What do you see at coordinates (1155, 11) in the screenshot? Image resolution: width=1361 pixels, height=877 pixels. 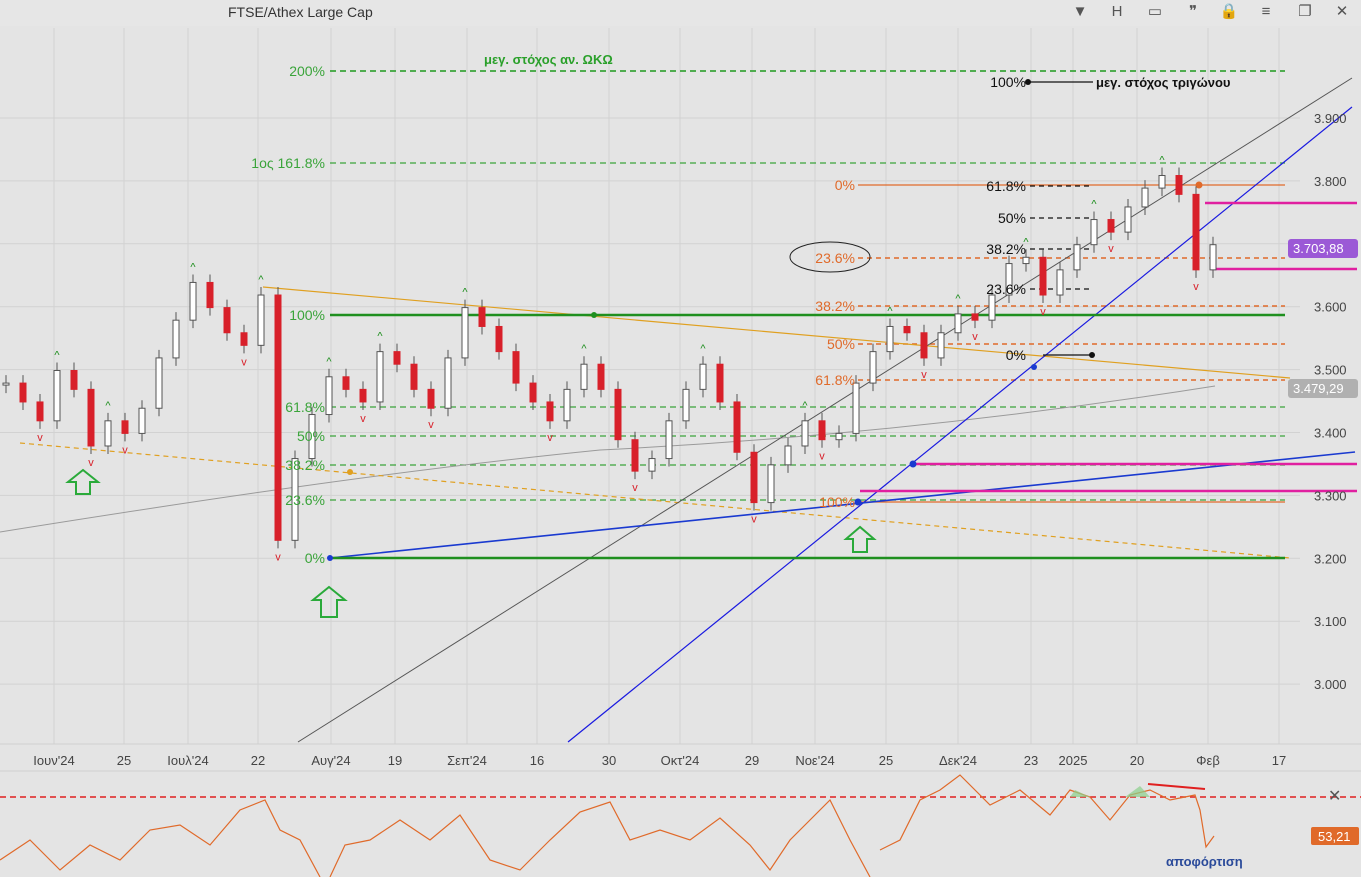 I see `panel-icon: ▭` at bounding box center [1155, 11].